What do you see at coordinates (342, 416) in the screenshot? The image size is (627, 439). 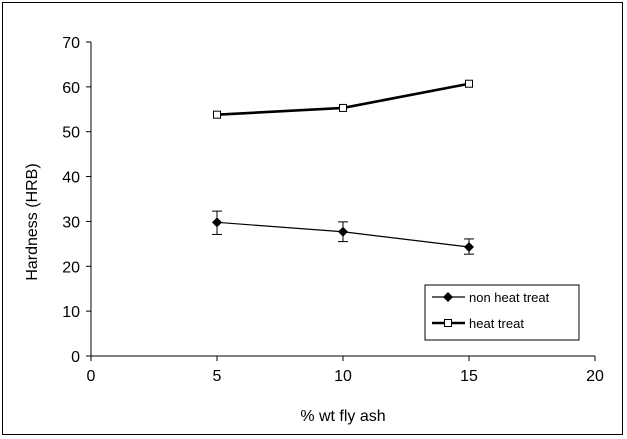 I see `x-axis-label: % wt fly ash` at bounding box center [342, 416].